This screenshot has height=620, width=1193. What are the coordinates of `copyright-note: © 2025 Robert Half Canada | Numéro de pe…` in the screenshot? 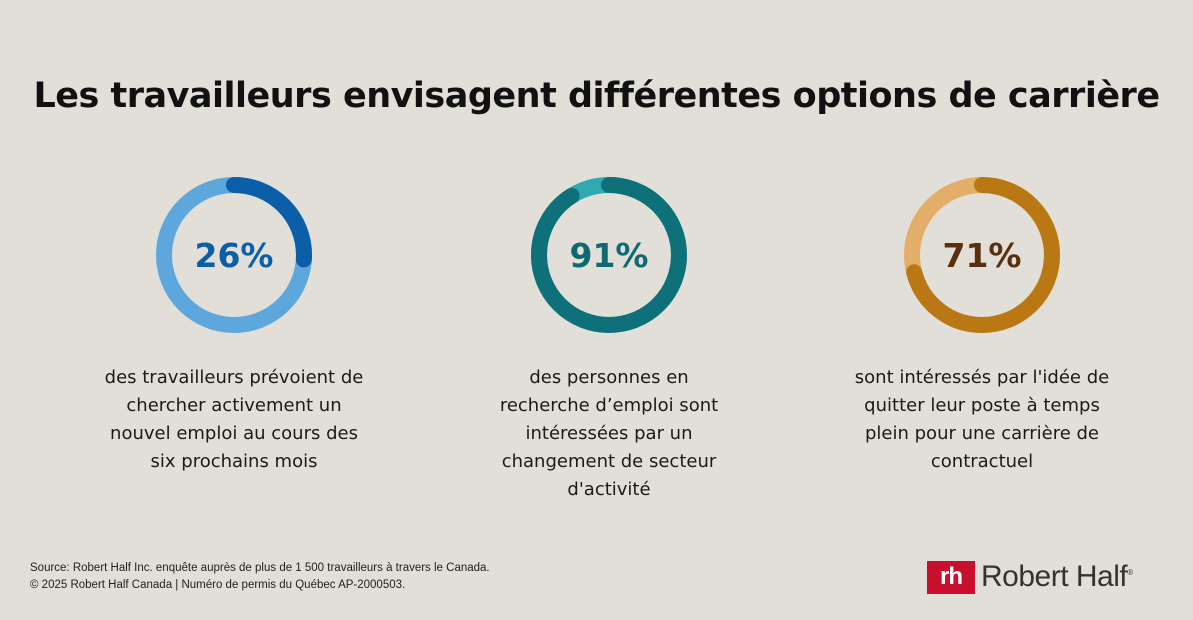 It's located at (218, 585).